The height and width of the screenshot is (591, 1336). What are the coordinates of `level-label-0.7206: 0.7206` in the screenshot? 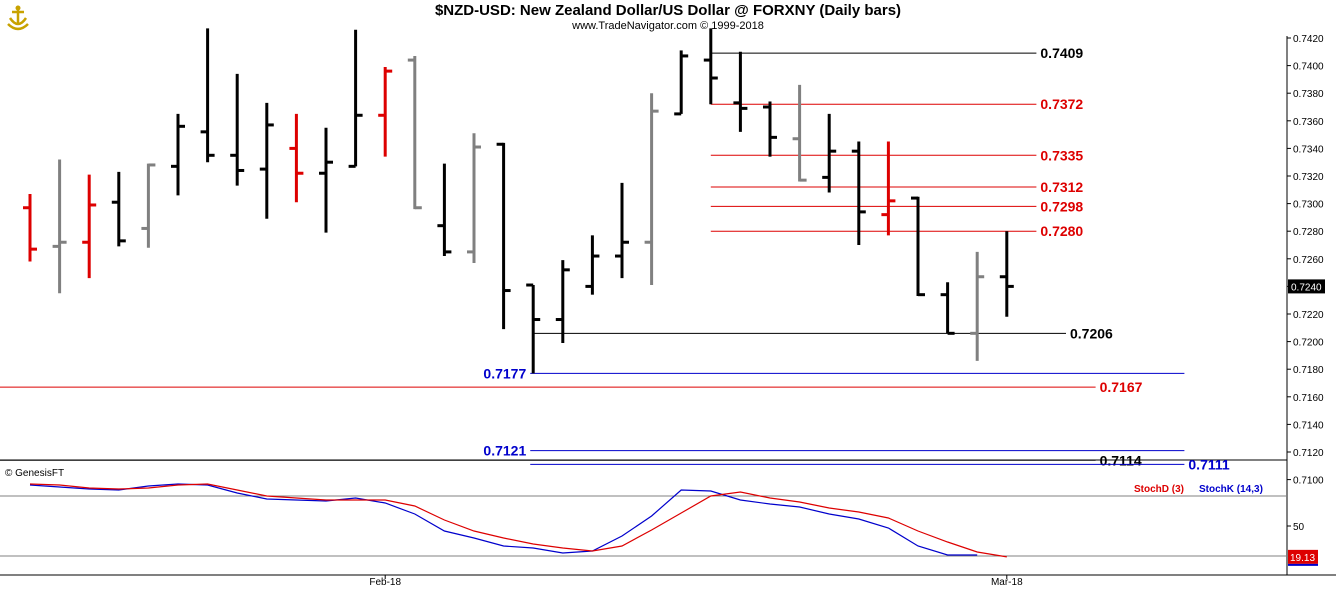 It's located at (1091, 333).